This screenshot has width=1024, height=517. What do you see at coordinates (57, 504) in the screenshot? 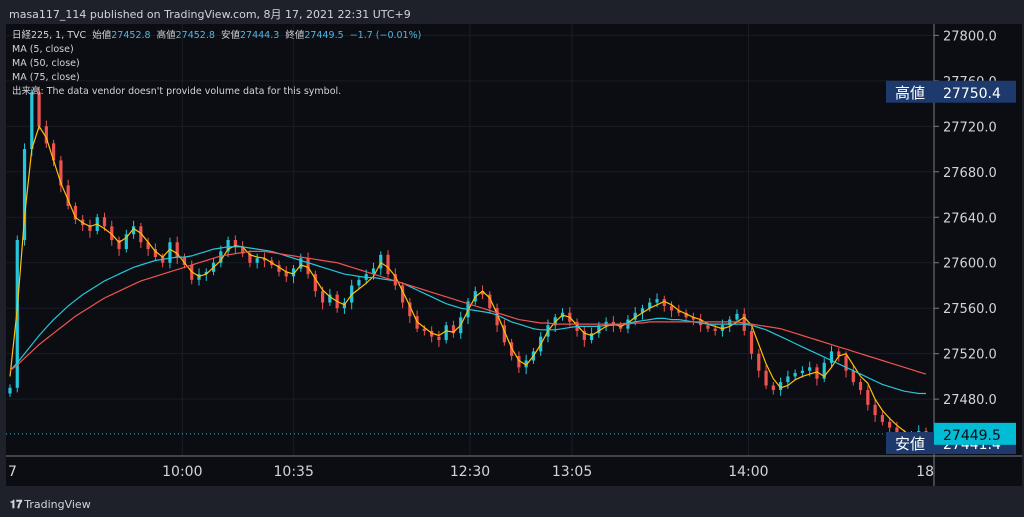
I see `brand-label: TradingView` at bounding box center [57, 504].